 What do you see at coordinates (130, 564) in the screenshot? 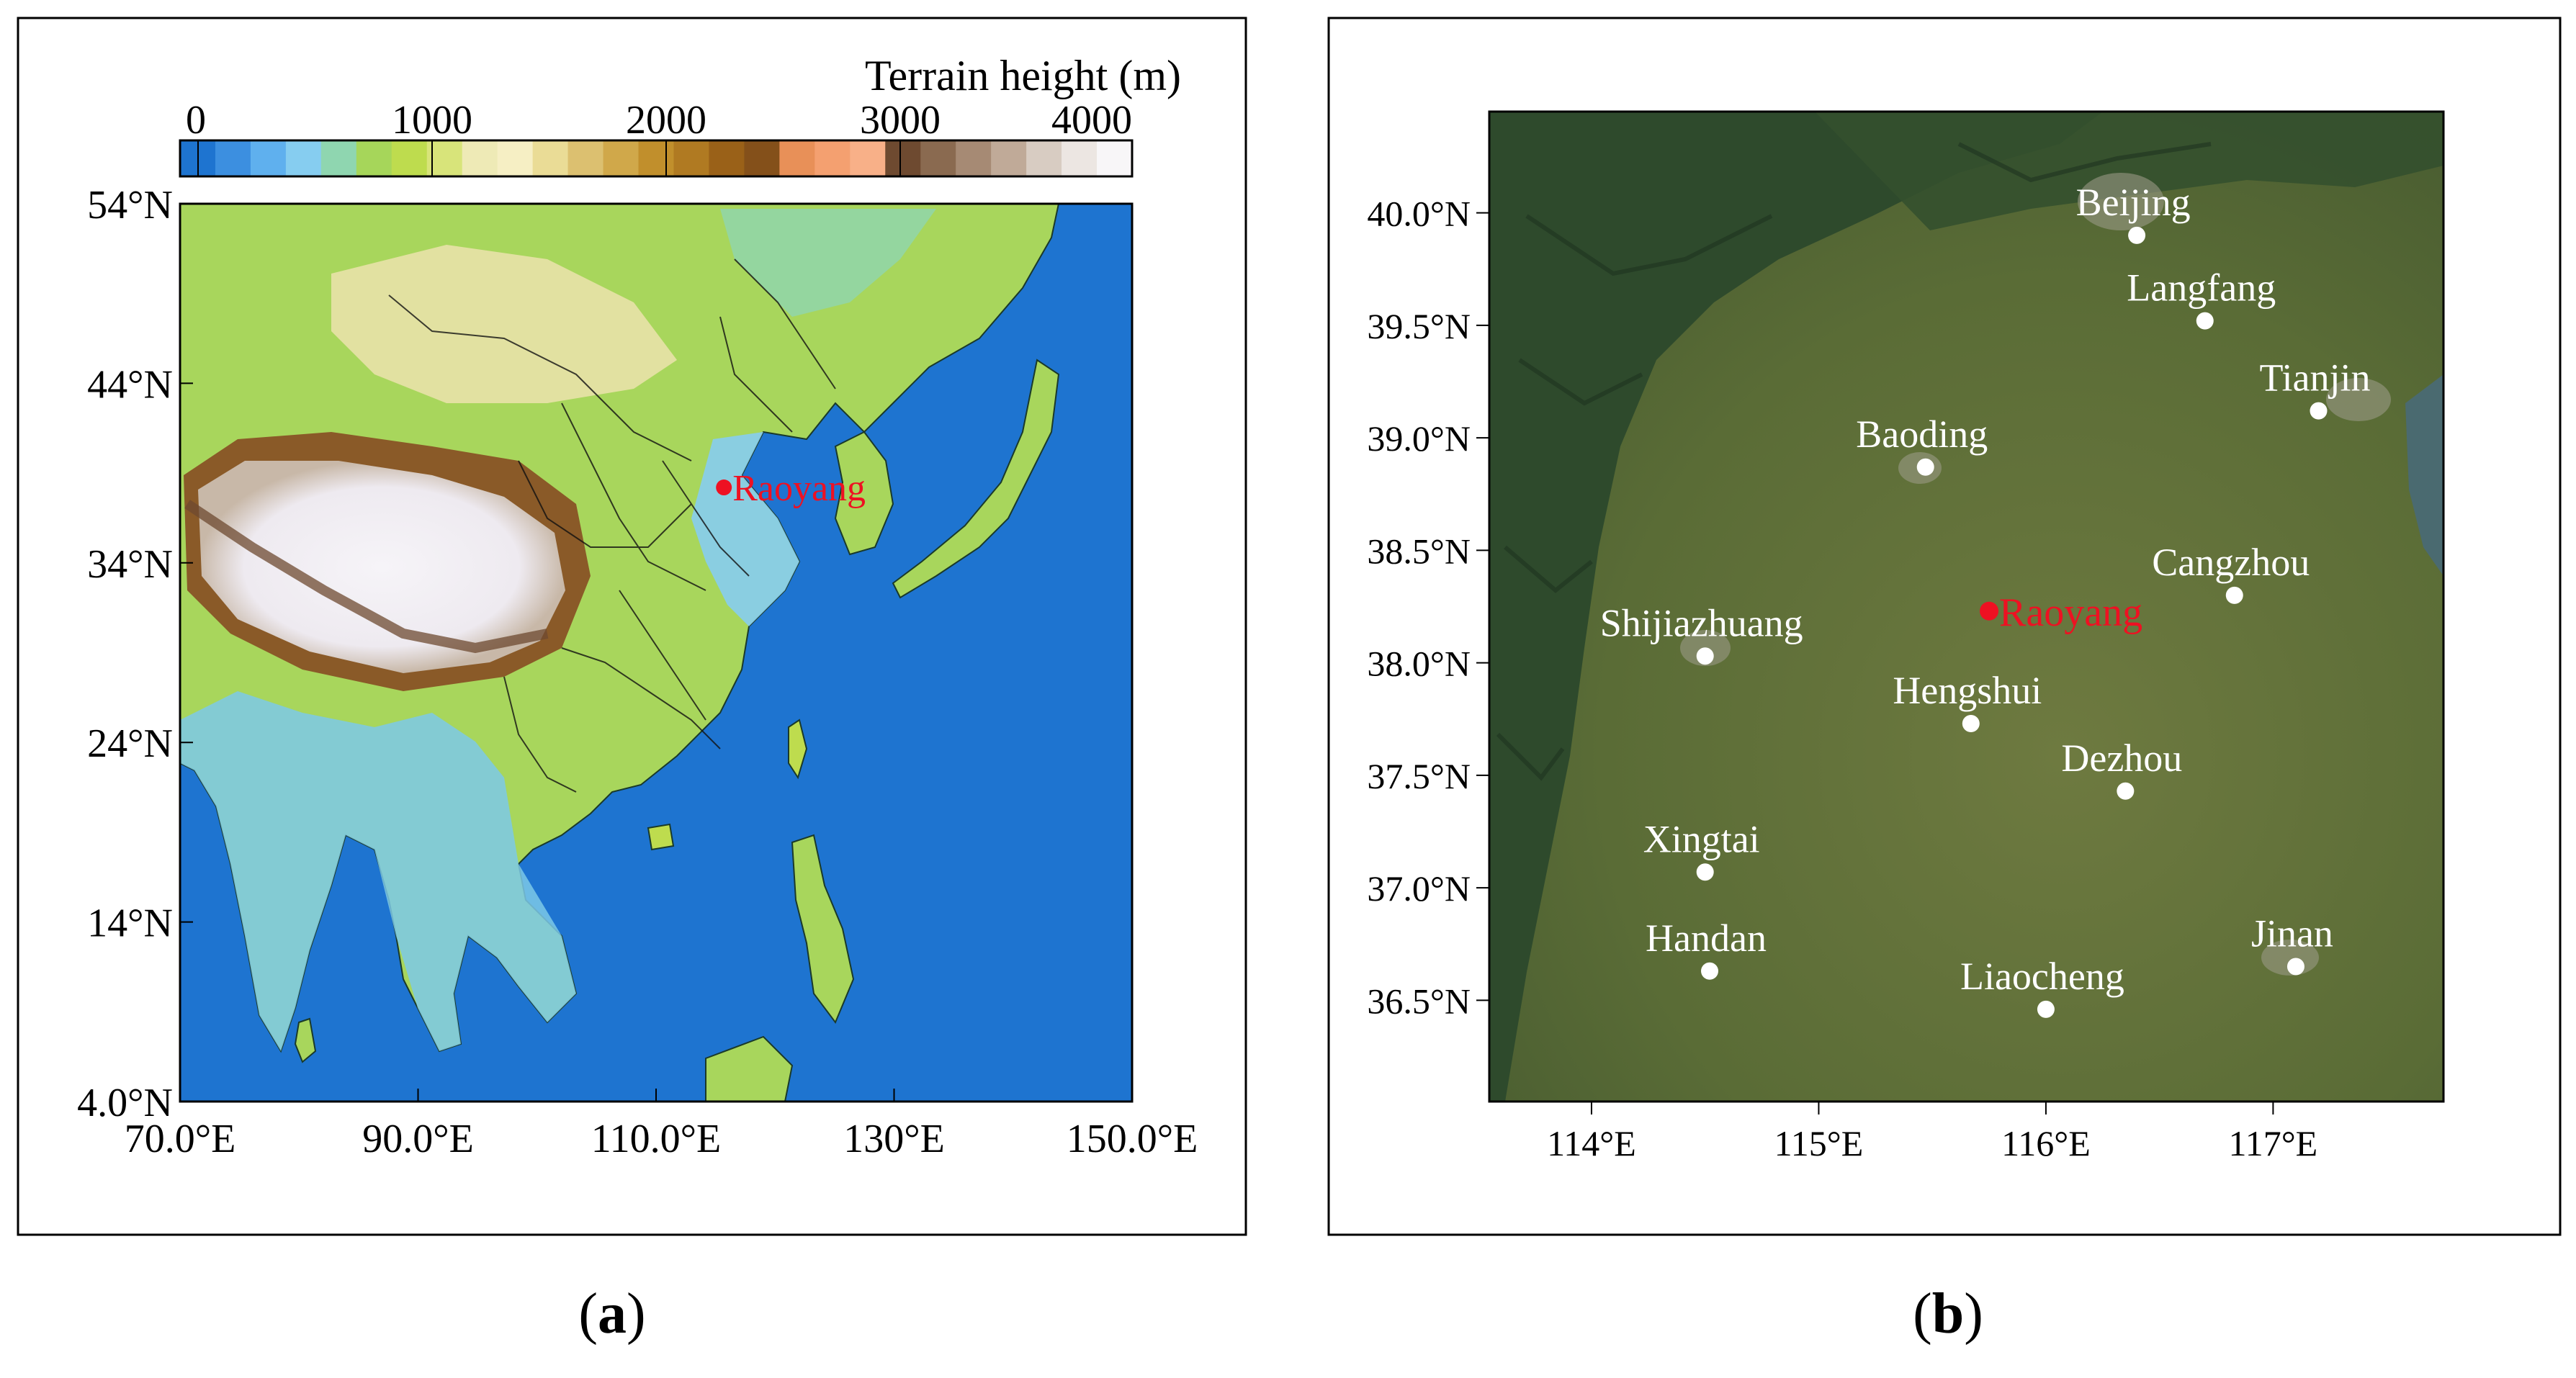
I see `y-tick-label: 34°N` at bounding box center [130, 564].